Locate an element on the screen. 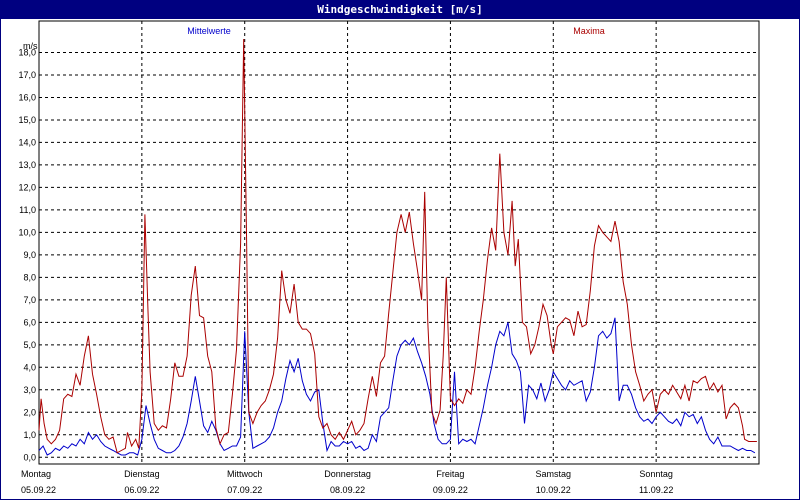 This screenshot has height=500, width=800. y-tick-label: 5,0 is located at coordinates (29, 345).